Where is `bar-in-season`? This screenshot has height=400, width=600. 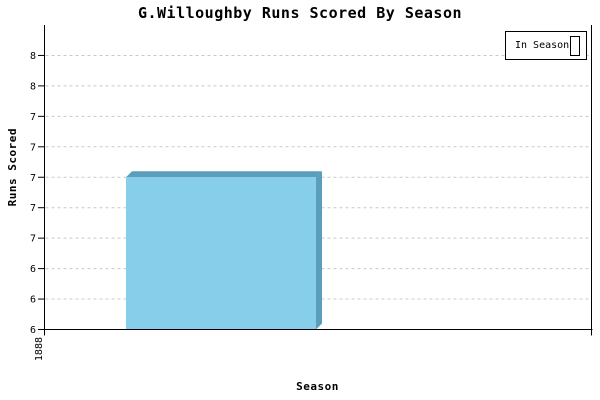
bar-in-season is located at coordinates (221, 253).